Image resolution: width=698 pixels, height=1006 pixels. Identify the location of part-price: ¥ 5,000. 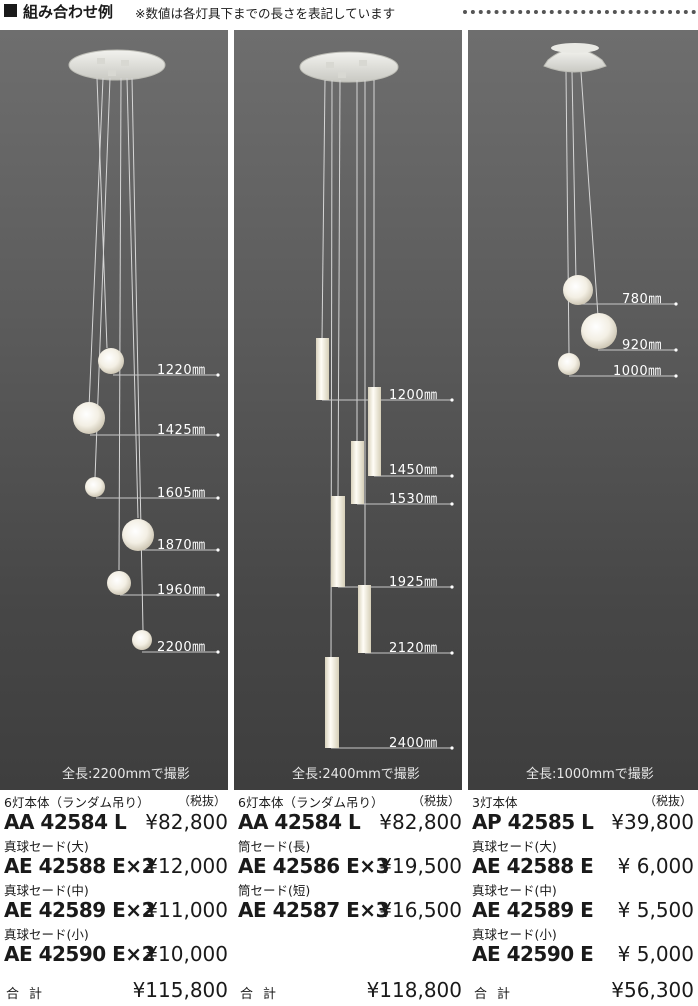
(655, 954).